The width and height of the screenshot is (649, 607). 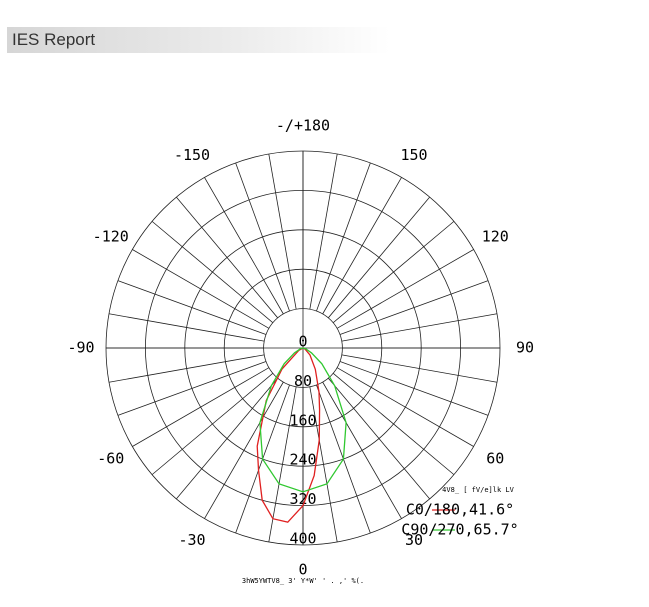 I want to click on header-title: IES Report, so click(x=54, y=39).